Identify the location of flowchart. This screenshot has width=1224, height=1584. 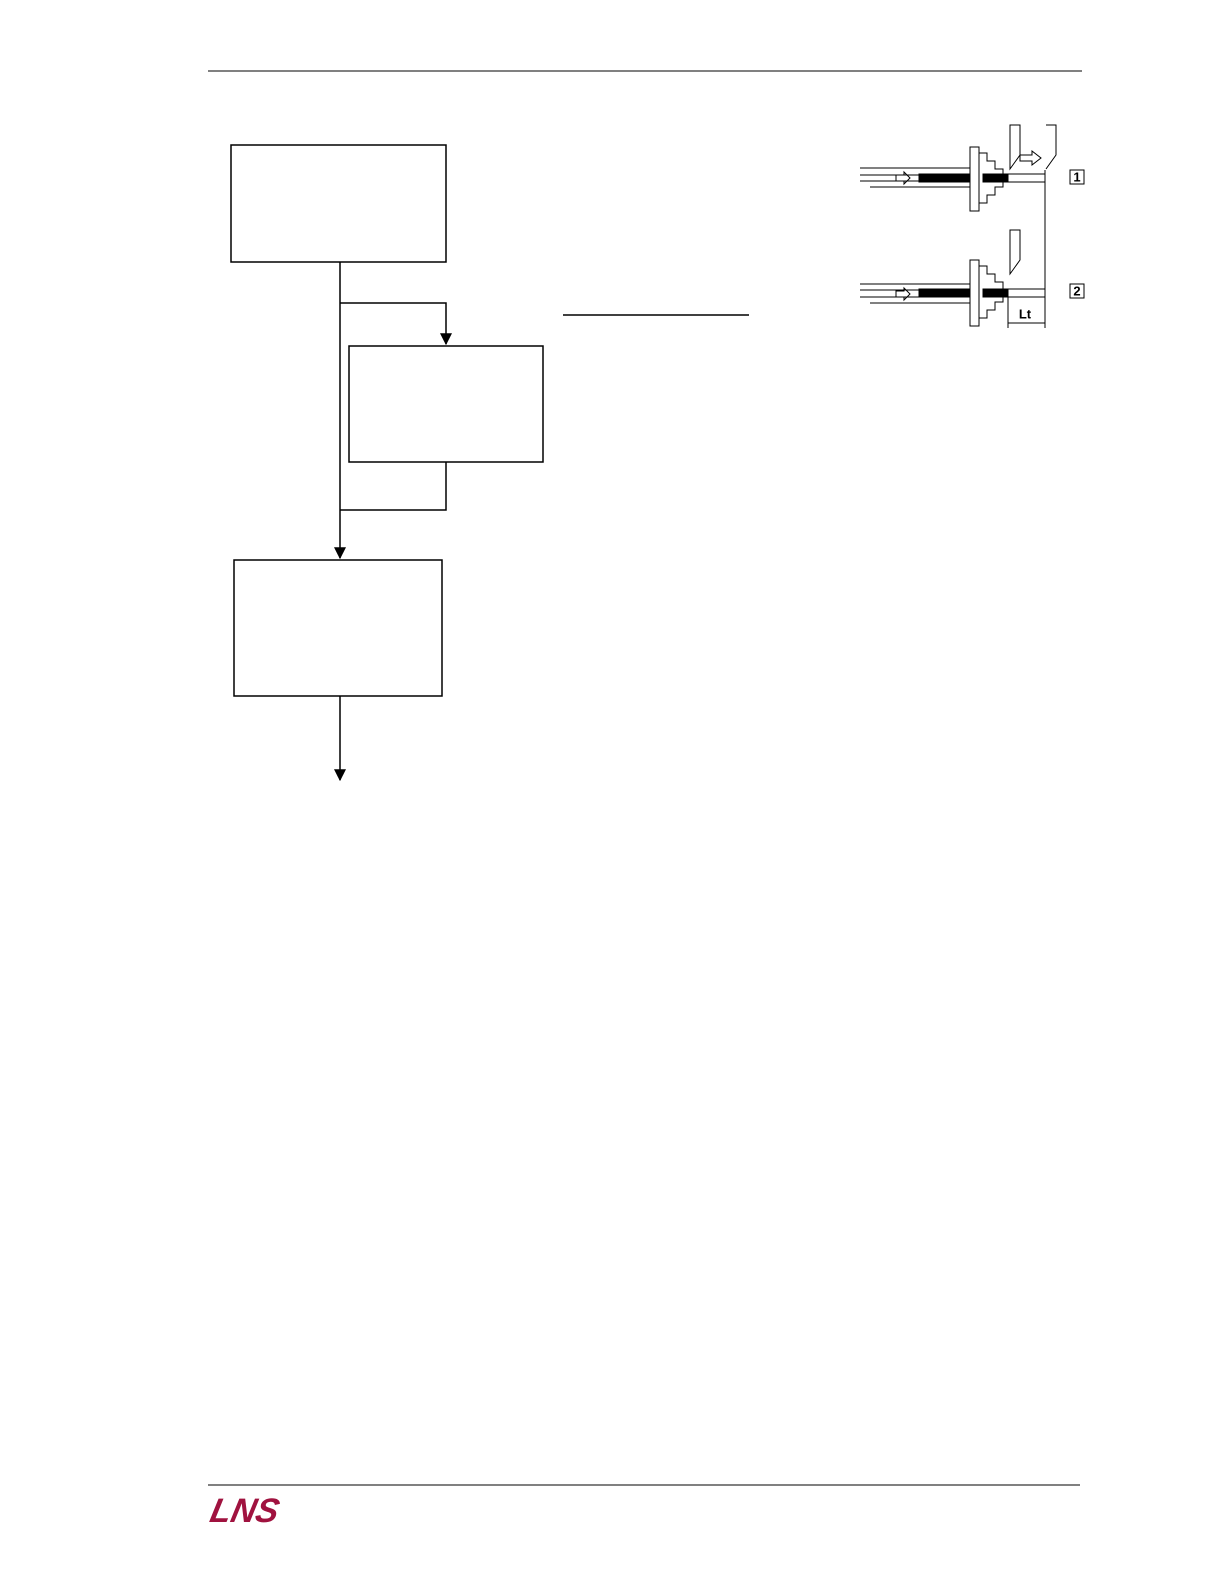
(387, 463).